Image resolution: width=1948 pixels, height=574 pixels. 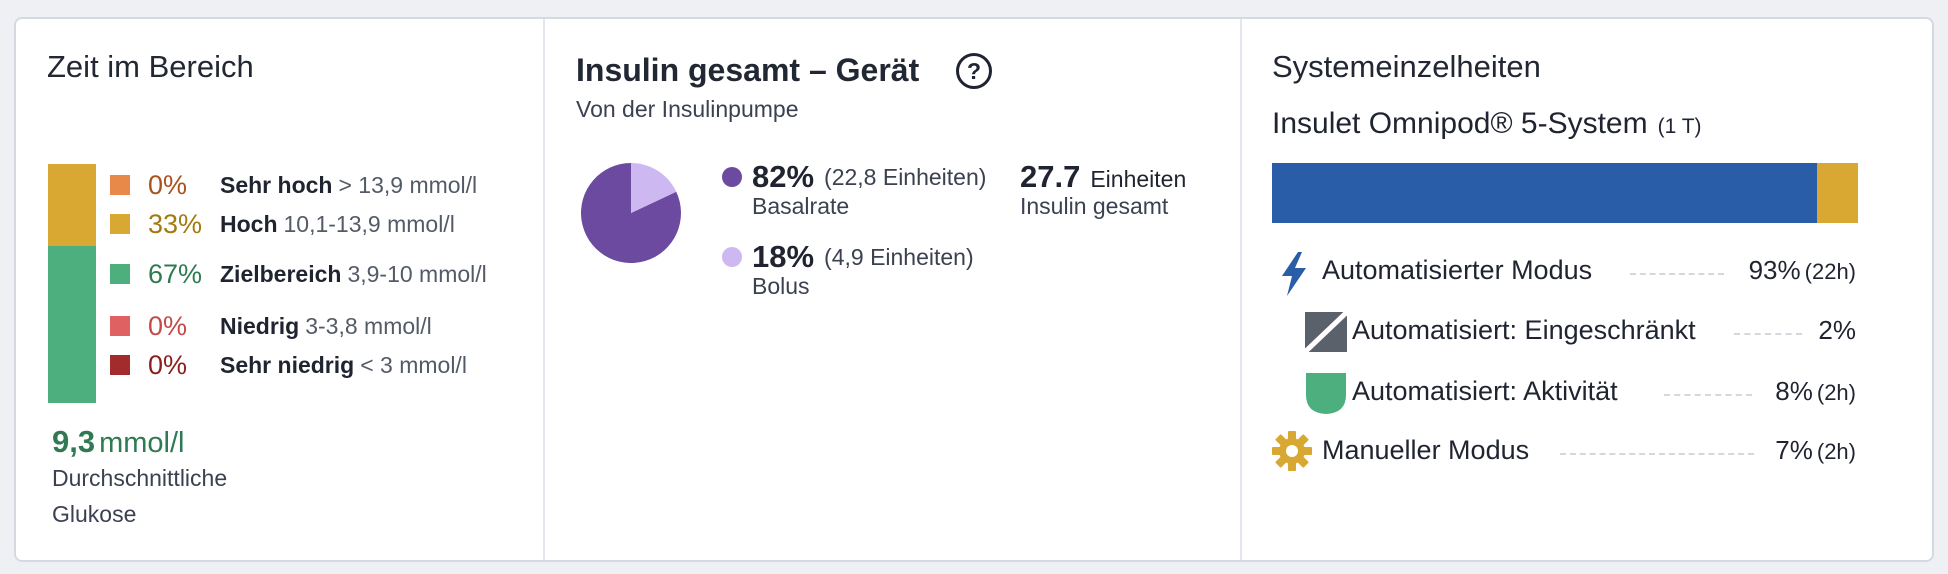 What do you see at coordinates (1485, 391) in the screenshot?
I see `mode-label: Automatisiert: Aktivität` at bounding box center [1485, 391].